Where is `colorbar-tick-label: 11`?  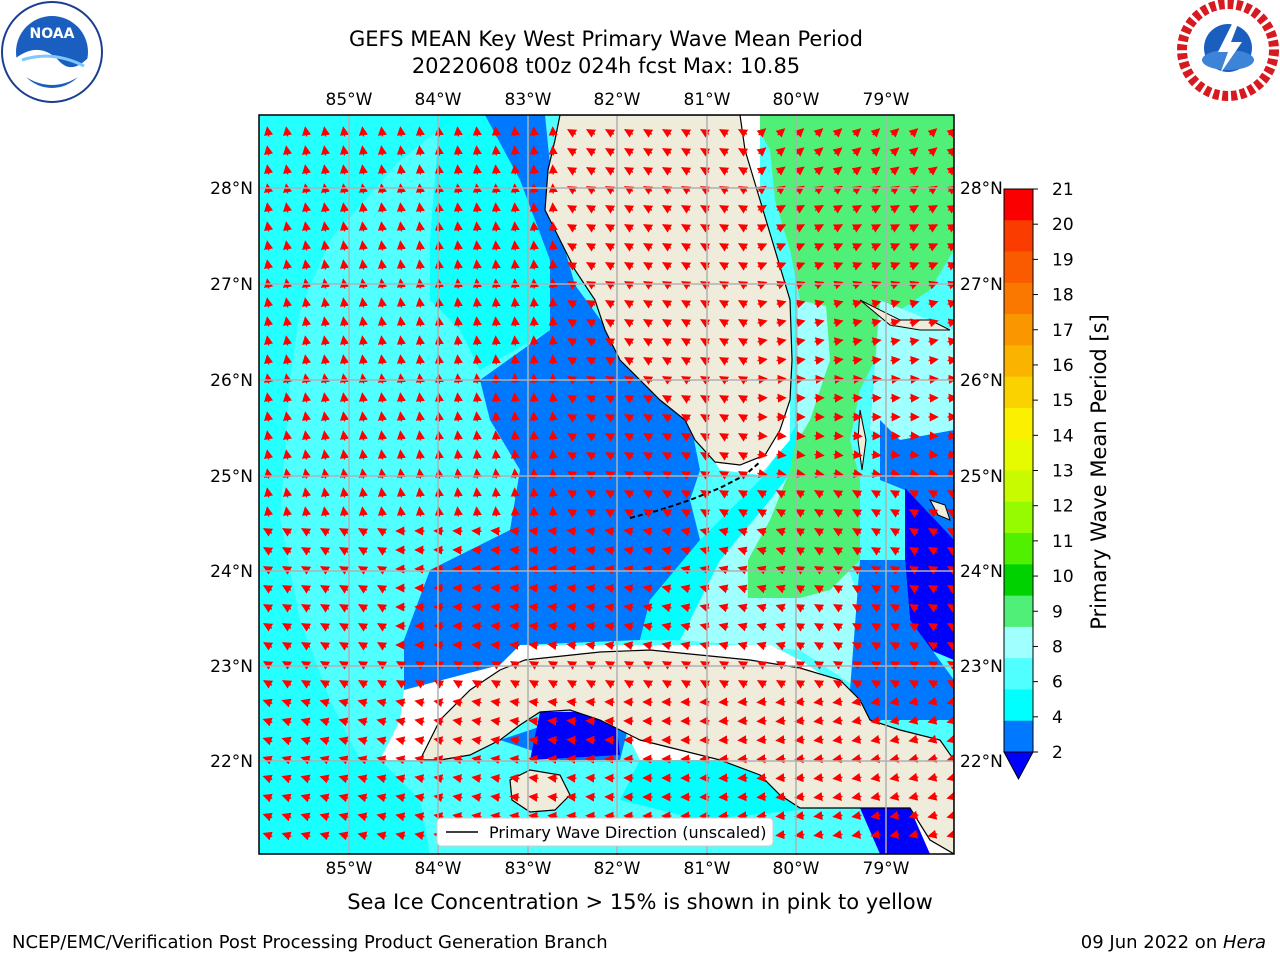
colorbar-tick-label: 11 is located at coordinates (1063, 542).